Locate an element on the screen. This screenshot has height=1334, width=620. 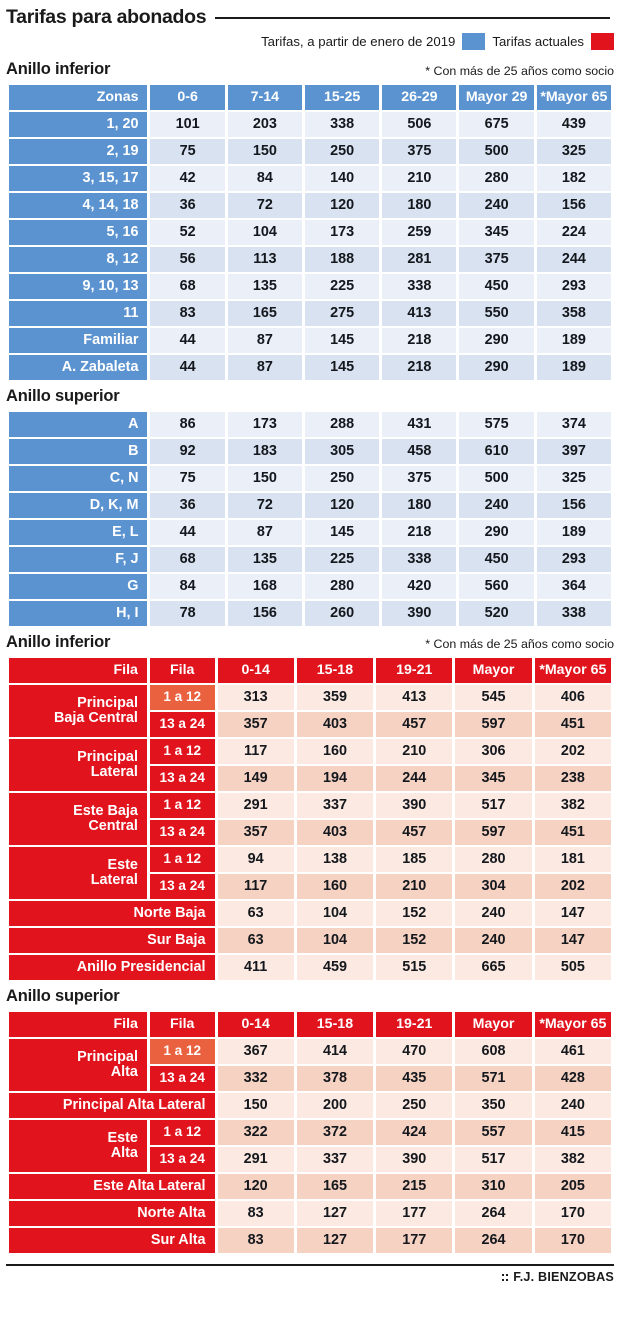
table-row: Este Alta Lateral 120 165 215 310 205 is located at coordinates (310, 1186).